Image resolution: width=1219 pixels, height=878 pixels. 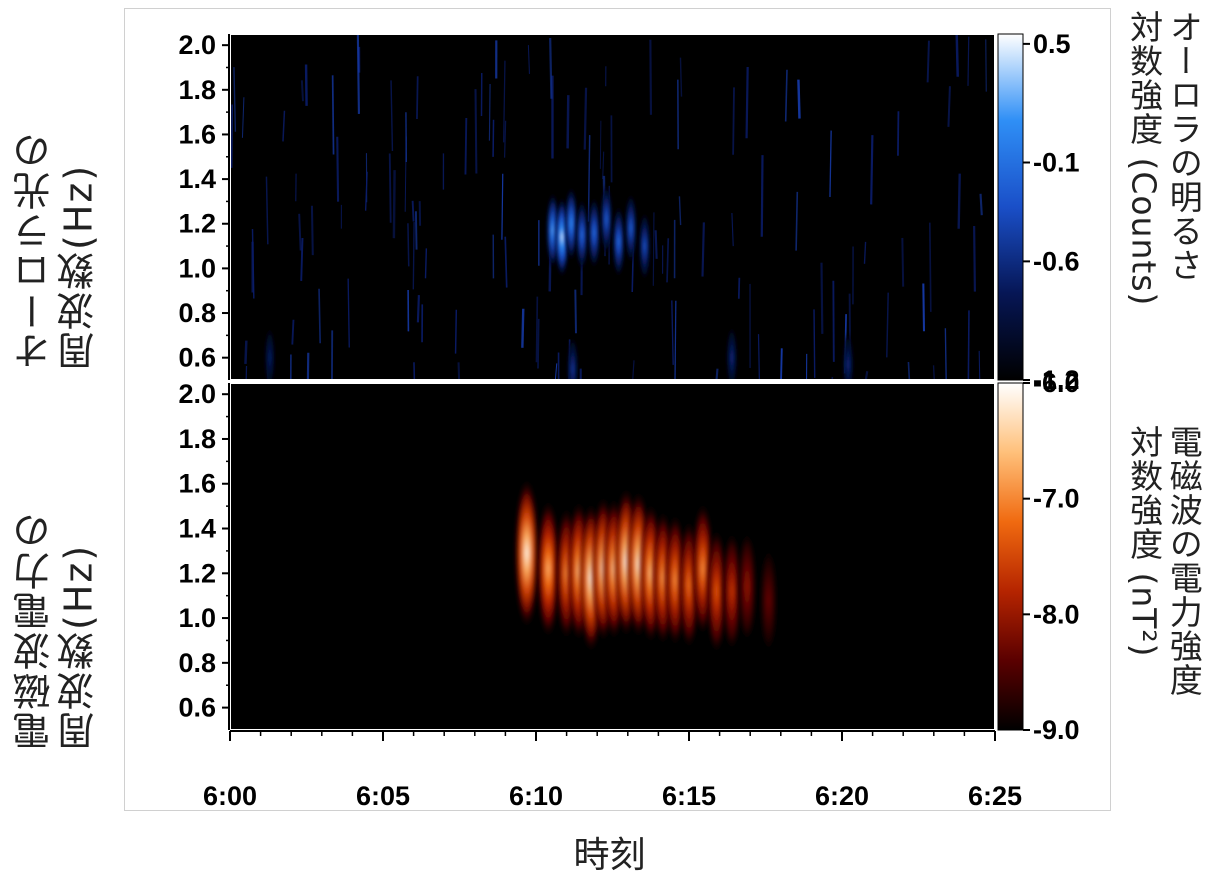 What do you see at coordinates (1010, 556) in the screenshot?
I see `colorbar-bottom` at bounding box center [1010, 556].